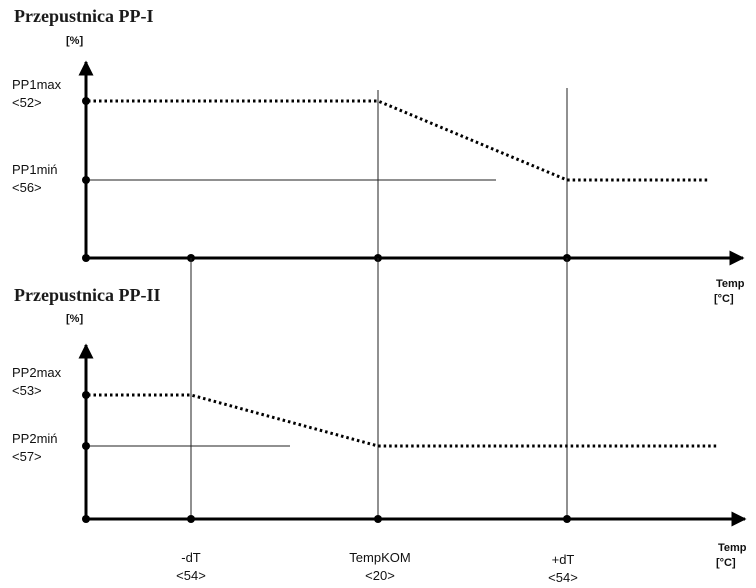 This screenshot has height=588, width=756. I want to click on bottom-x-axis-unit: [°C], so click(726, 563).